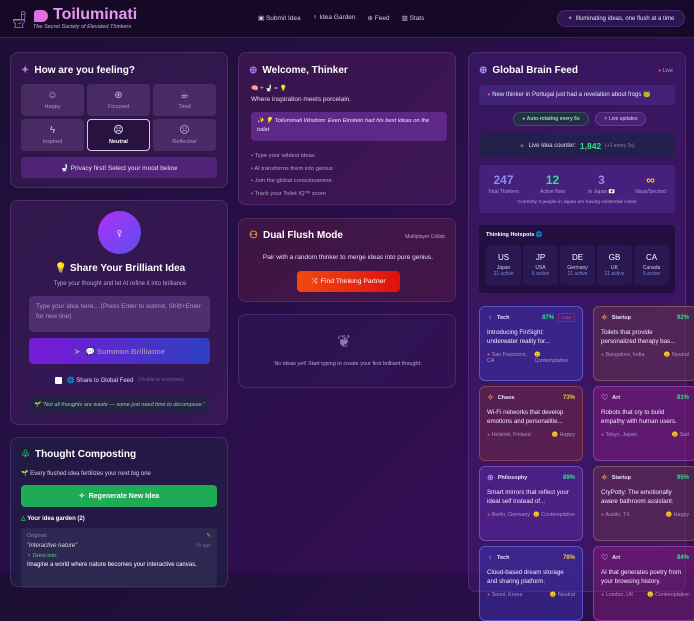  I want to click on card-score: 87%, so click(548, 317).